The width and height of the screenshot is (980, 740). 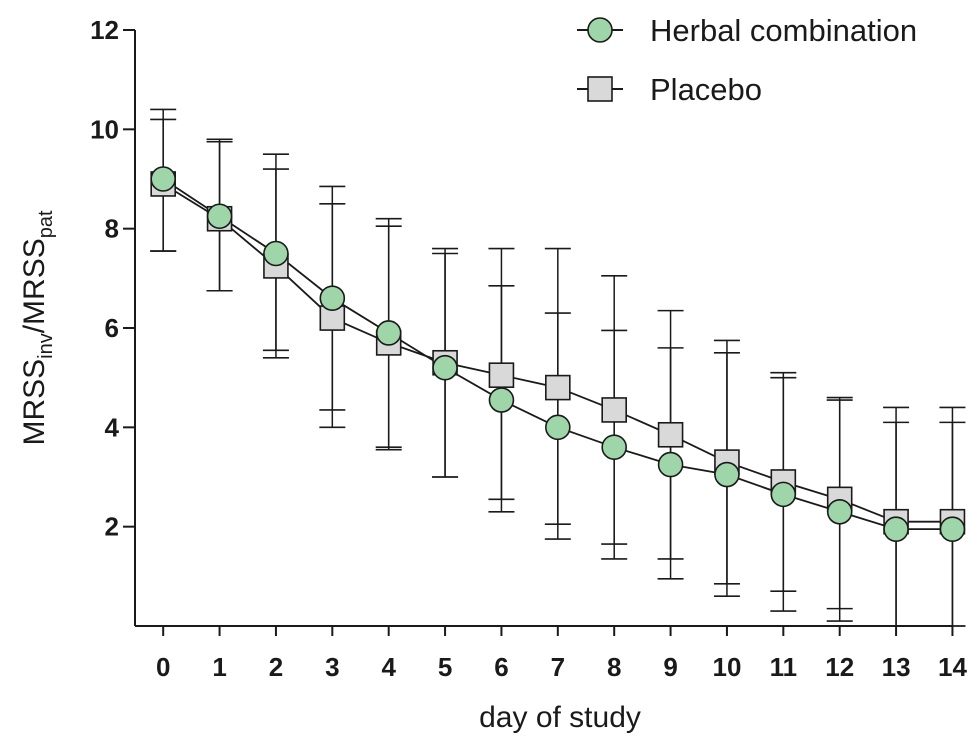 What do you see at coordinates (104, 30) in the screenshot?
I see `y-tick-label: 12` at bounding box center [104, 30].